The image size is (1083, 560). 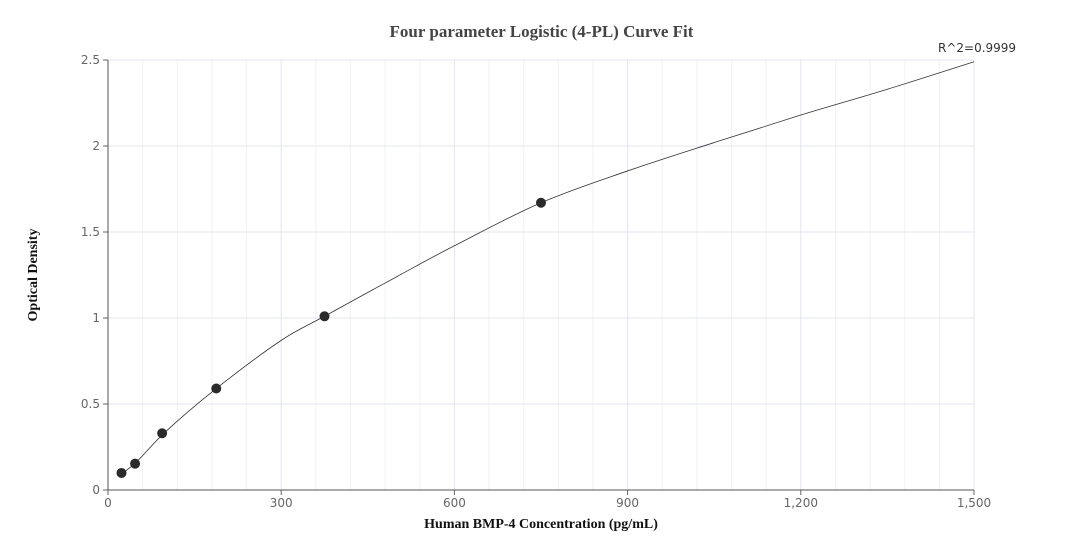 What do you see at coordinates (541, 31) in the screenshot?
I see `chart-title: Four parameter Logistic (4-PL) Curve Fit` at bounding box center [541, 31].